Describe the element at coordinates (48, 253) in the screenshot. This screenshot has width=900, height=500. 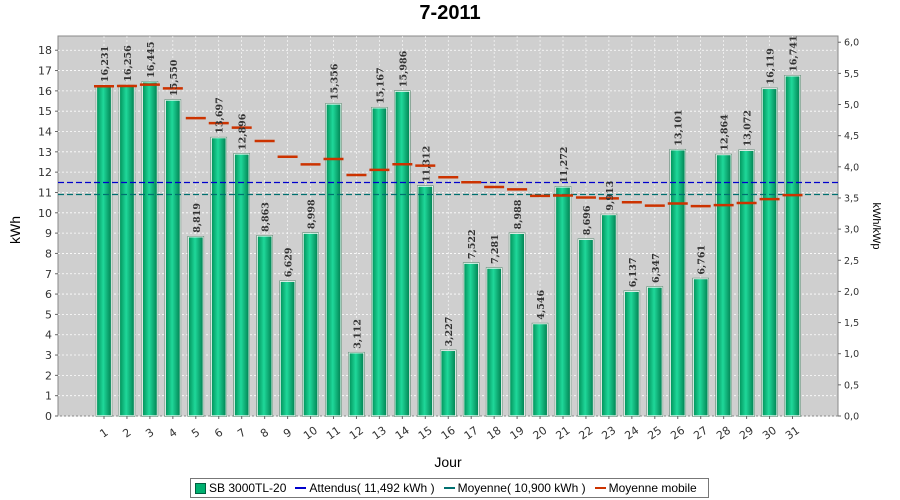
I see `y-tick-label: 8` at that location.